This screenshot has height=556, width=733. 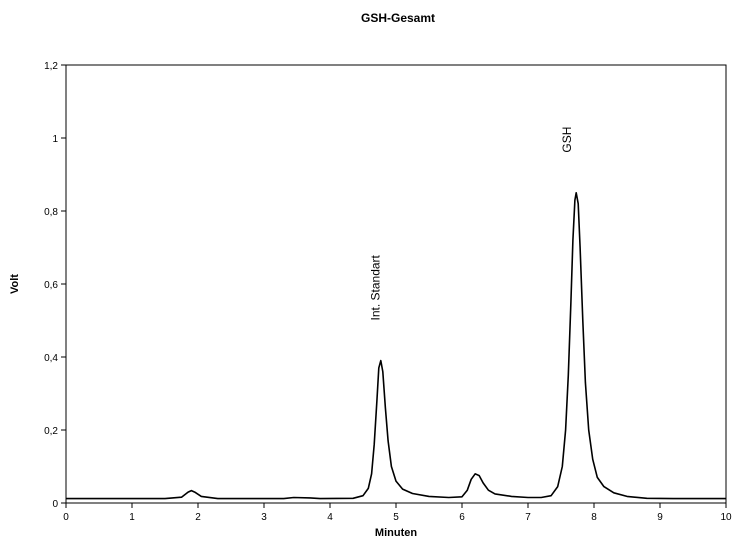 I want to click on y-tick-label-4: 0,8, so click(x=51, y=212).